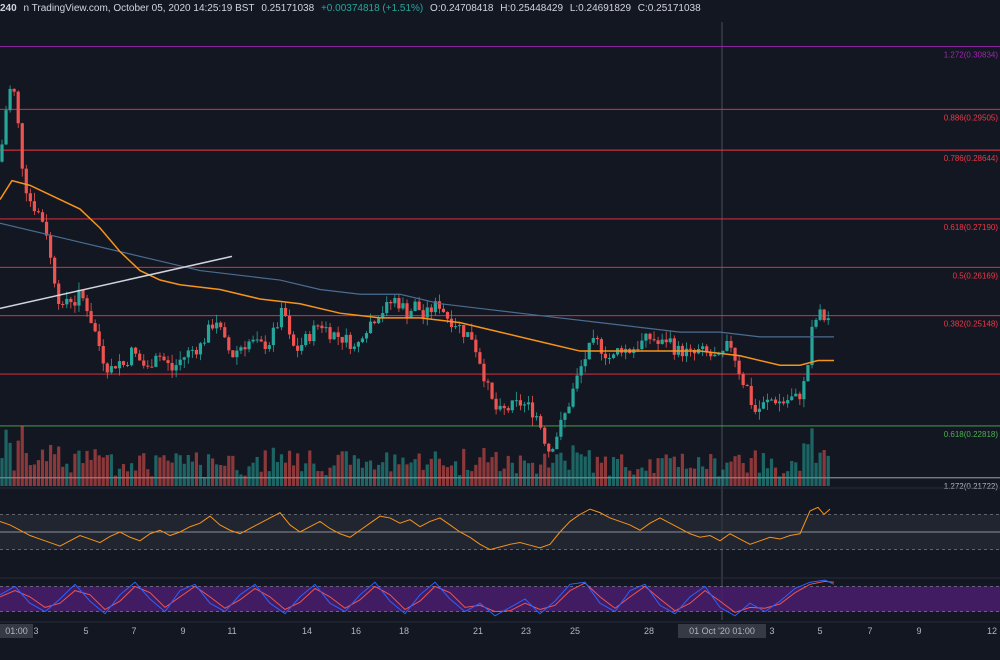 This screenshot has width=1000, height=660. Describe the element at coordinates (918, 631) in the screenshot. I see `time-tick-label: 9` at that location.